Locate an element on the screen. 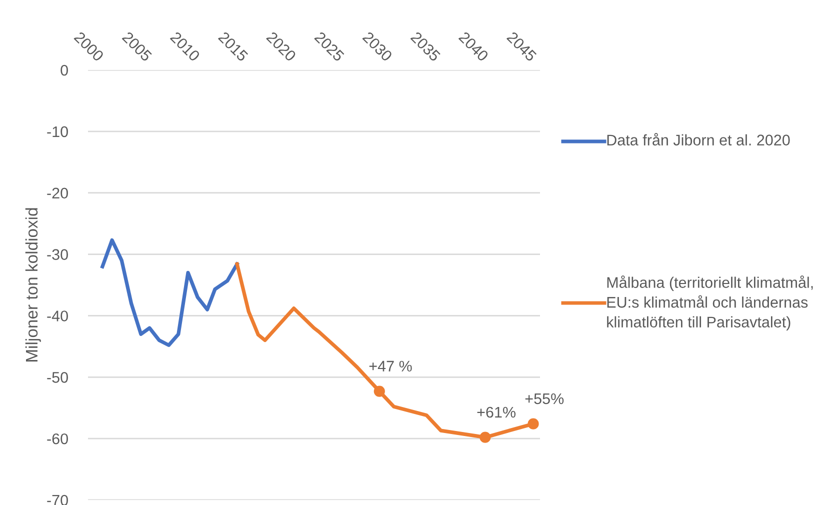 The image size is (828, 505). y-axis-title: Miljoner ton koldioxid is located at coordinates (33, 285).